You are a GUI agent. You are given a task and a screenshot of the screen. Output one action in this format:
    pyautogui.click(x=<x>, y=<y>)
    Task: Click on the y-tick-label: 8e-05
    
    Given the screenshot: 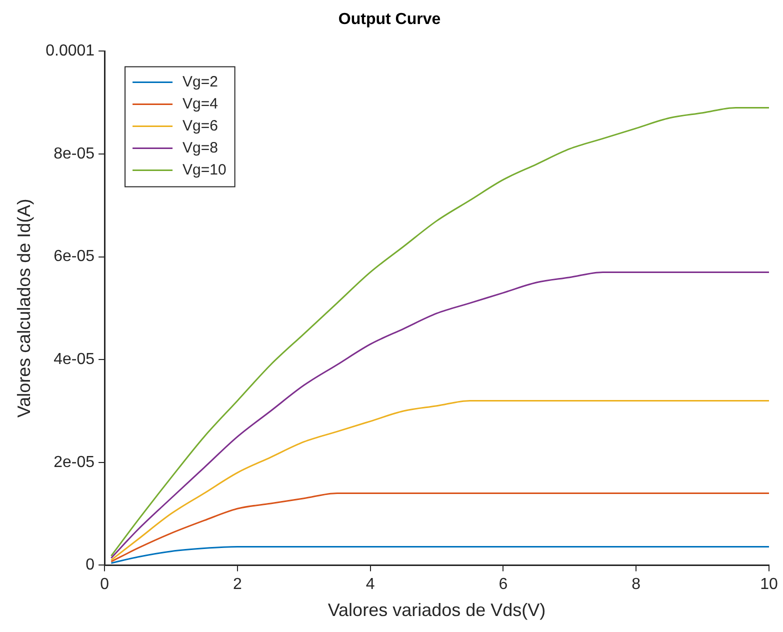 What is the action you would take?
    pyautogui.click(x=74, y=153)
    